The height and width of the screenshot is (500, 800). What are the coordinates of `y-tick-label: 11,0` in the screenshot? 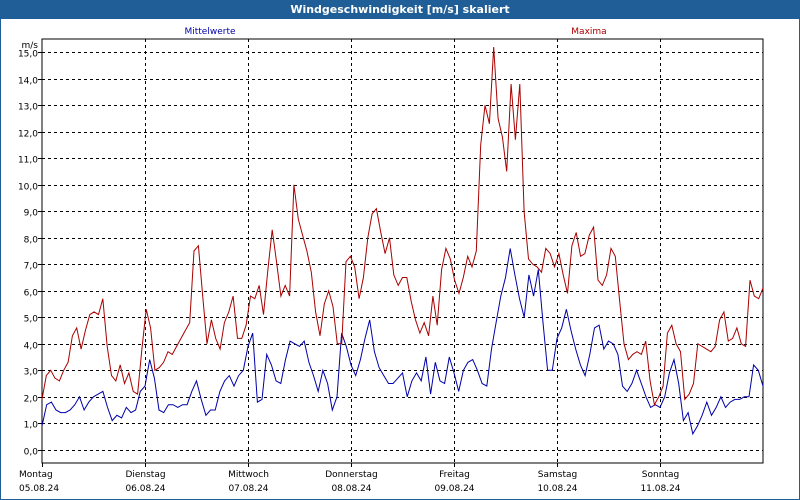 It's located at (28, 161).